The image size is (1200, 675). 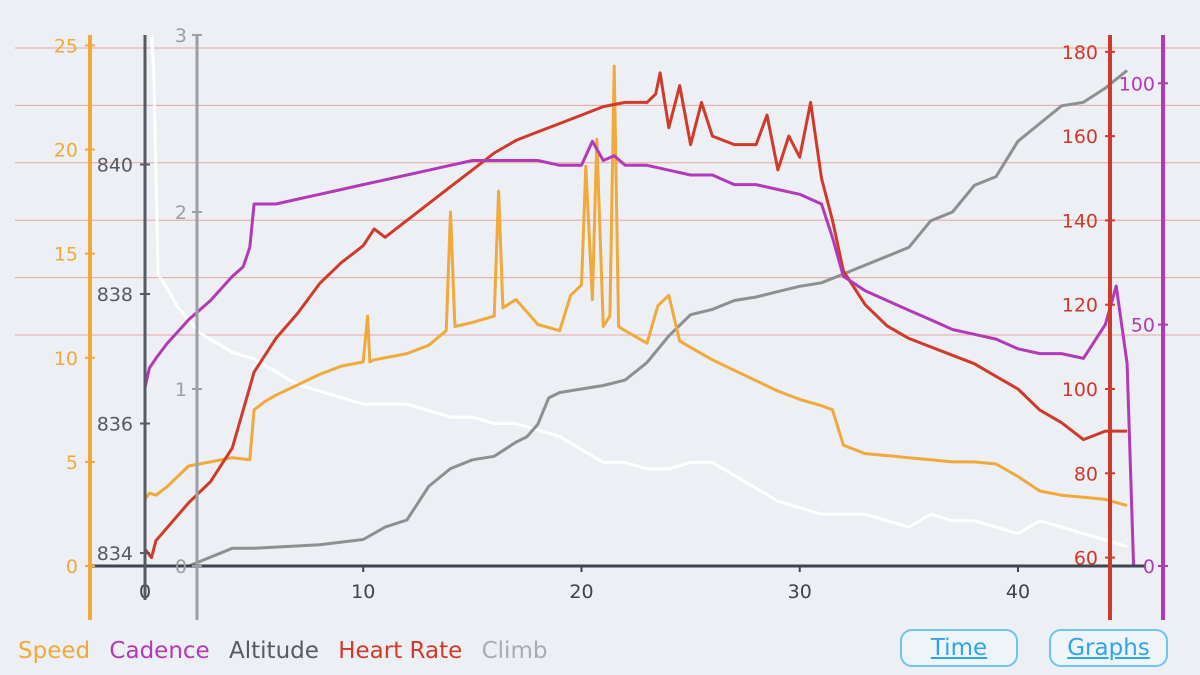 I want to click on speed-tick-label: 5, so click(x=72, y=463).